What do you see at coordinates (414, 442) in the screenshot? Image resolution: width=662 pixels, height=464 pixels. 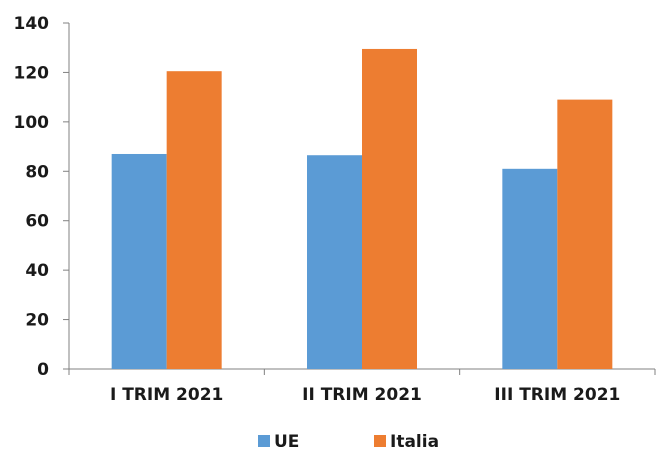 I see `legend-label-italia: Italia` at bounding box center [414, 442].